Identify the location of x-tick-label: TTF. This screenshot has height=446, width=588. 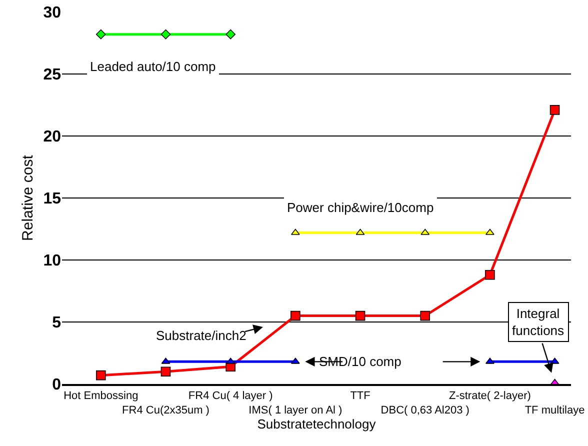
(360, 396).